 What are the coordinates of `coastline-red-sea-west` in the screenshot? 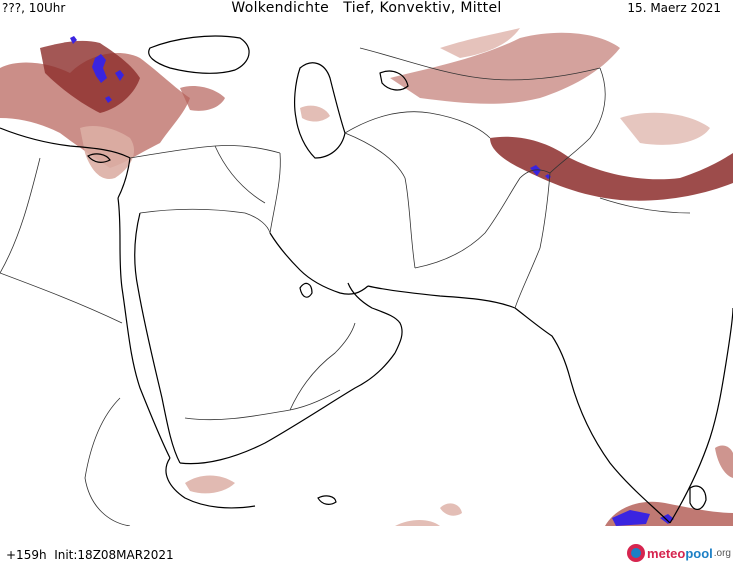 It's located at (144, 328).